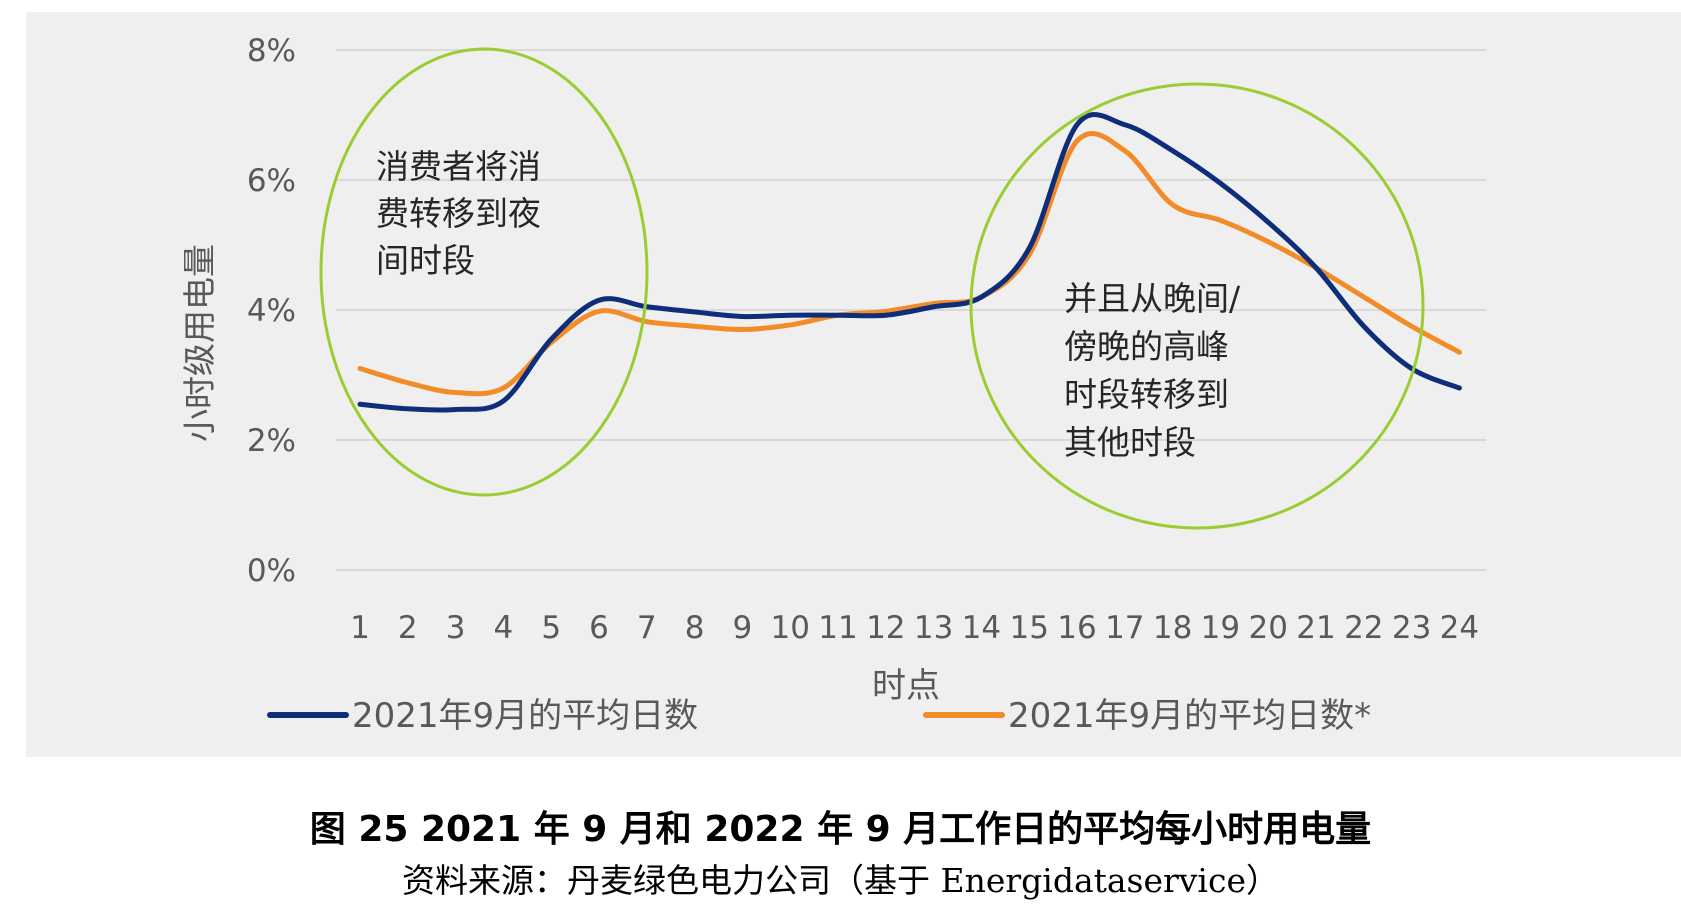 The width and height of the screenshot is (1681, 919). What do you see at coordinates (1172, 628) in the screenshot?
I see `x-tick-label: 18` at bounding box center [1172, 628].